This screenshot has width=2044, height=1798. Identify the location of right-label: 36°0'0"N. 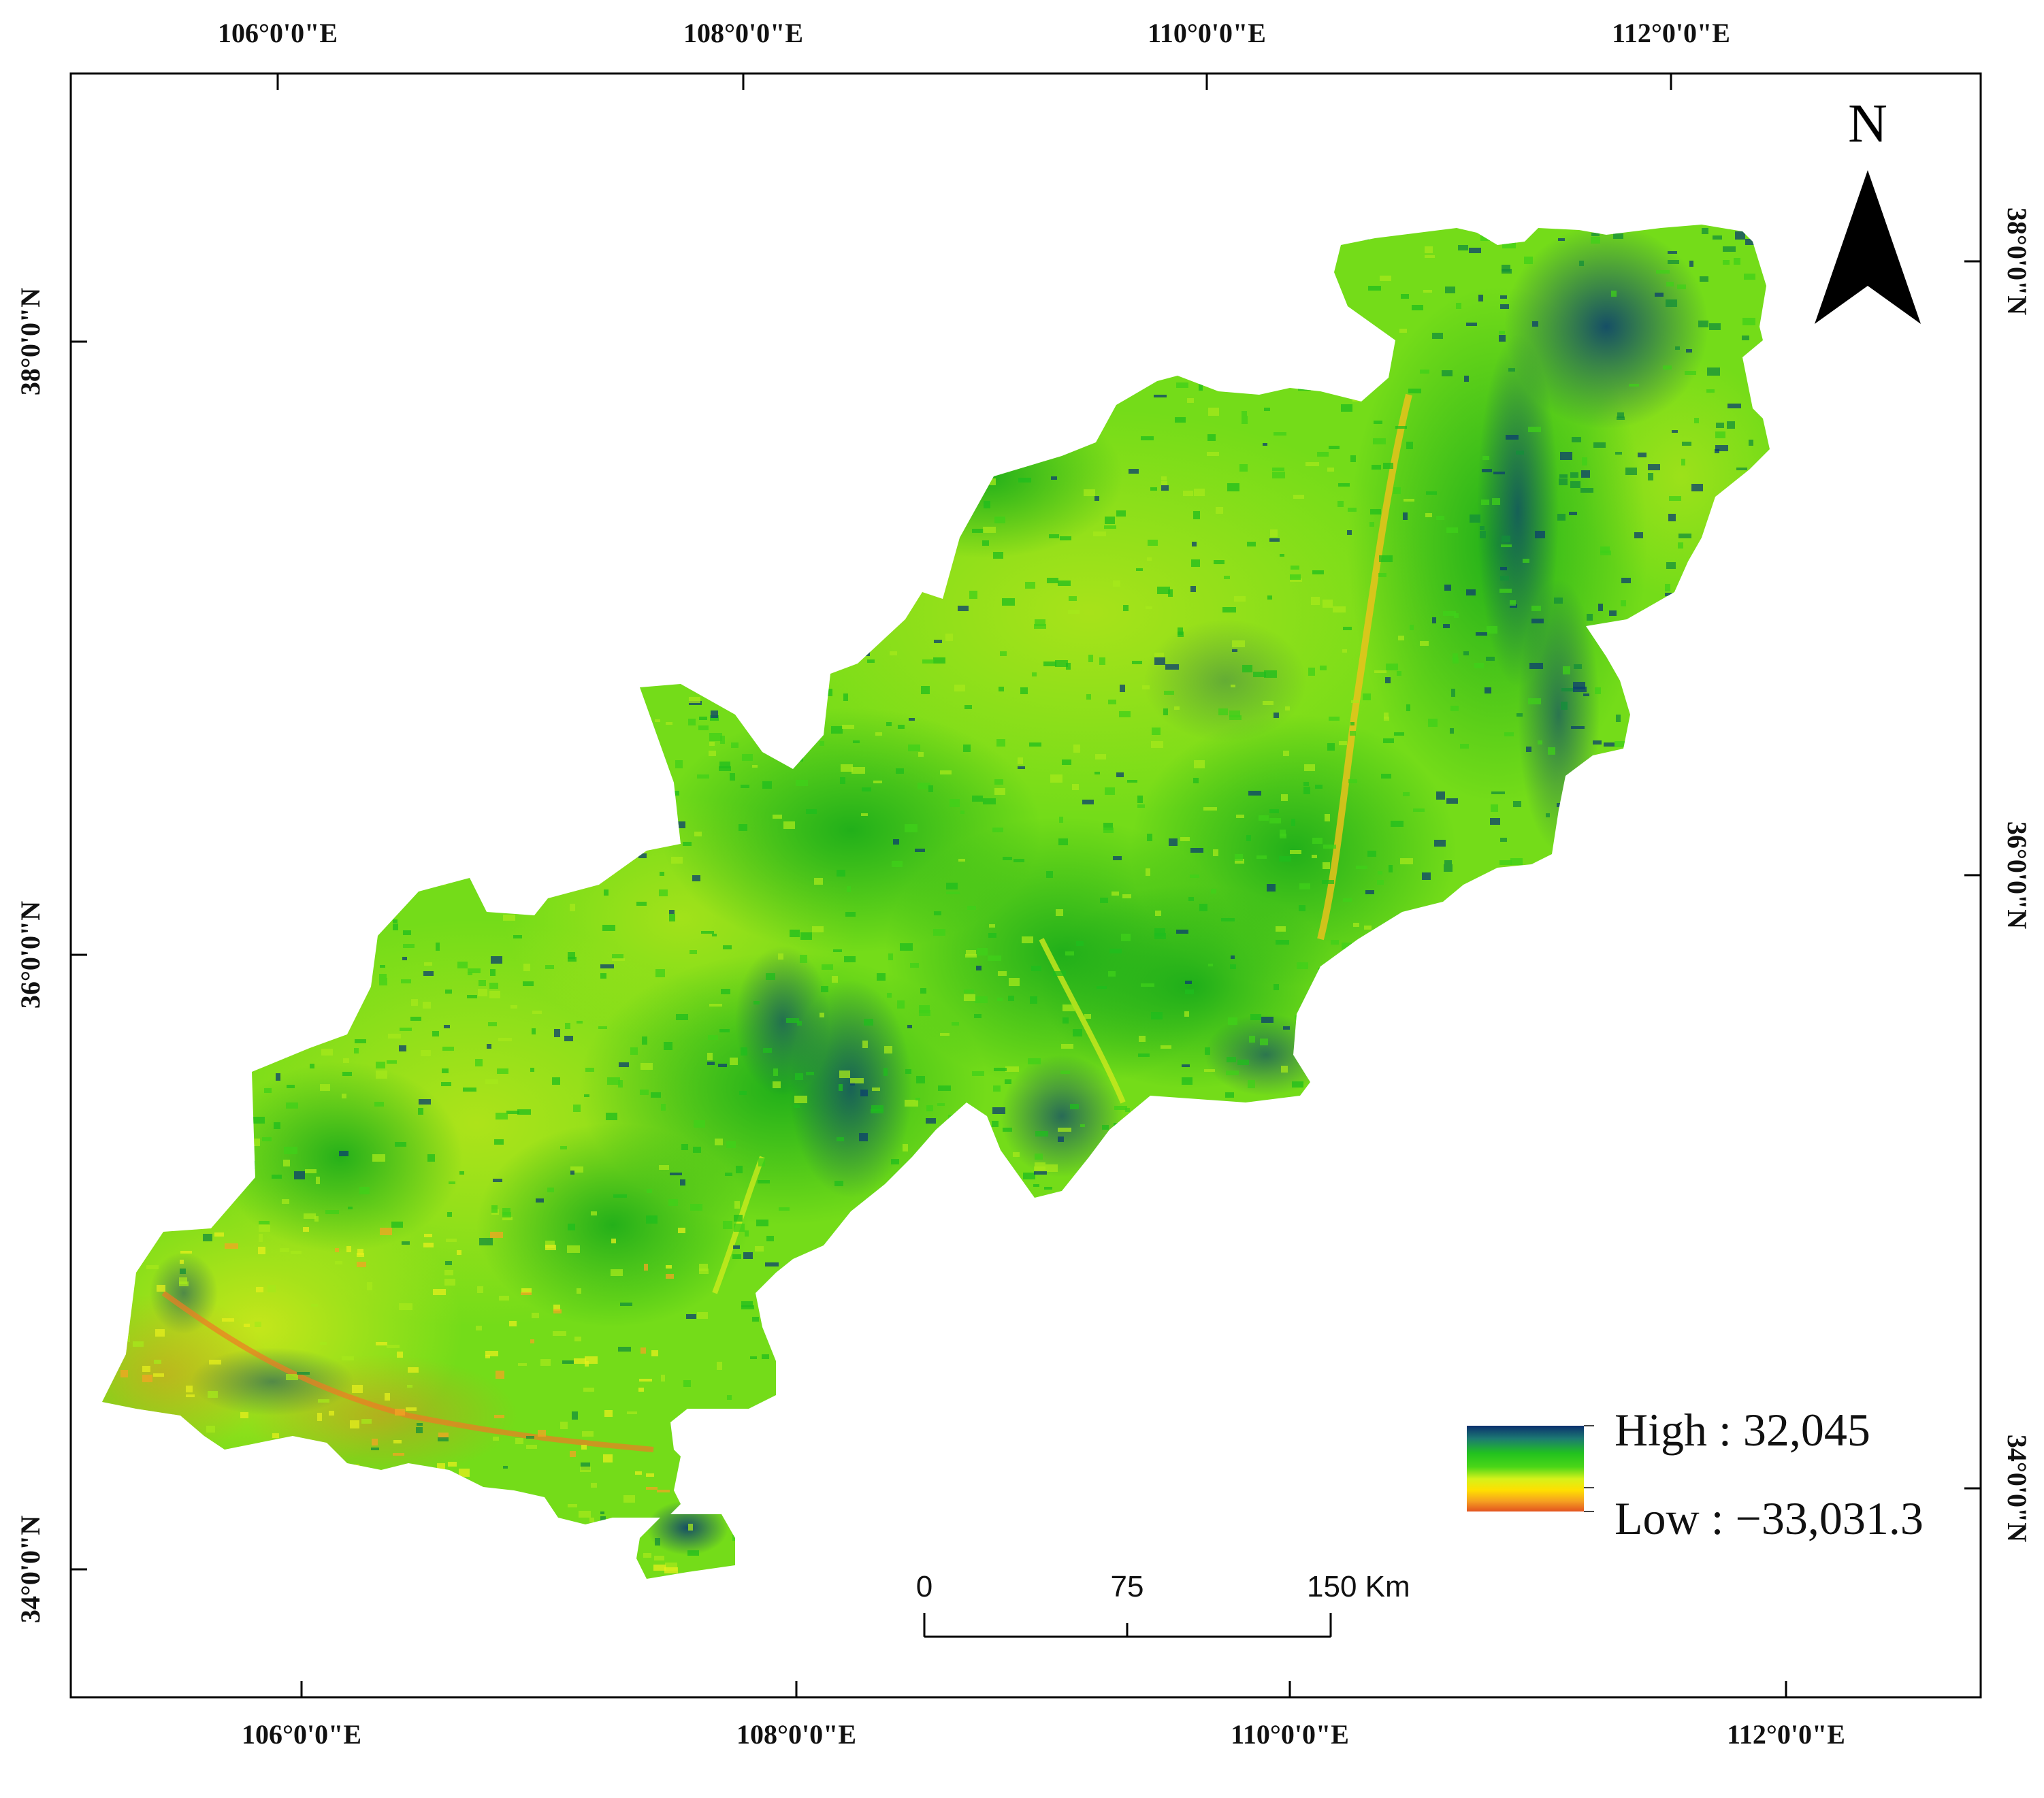
(2017, 875).